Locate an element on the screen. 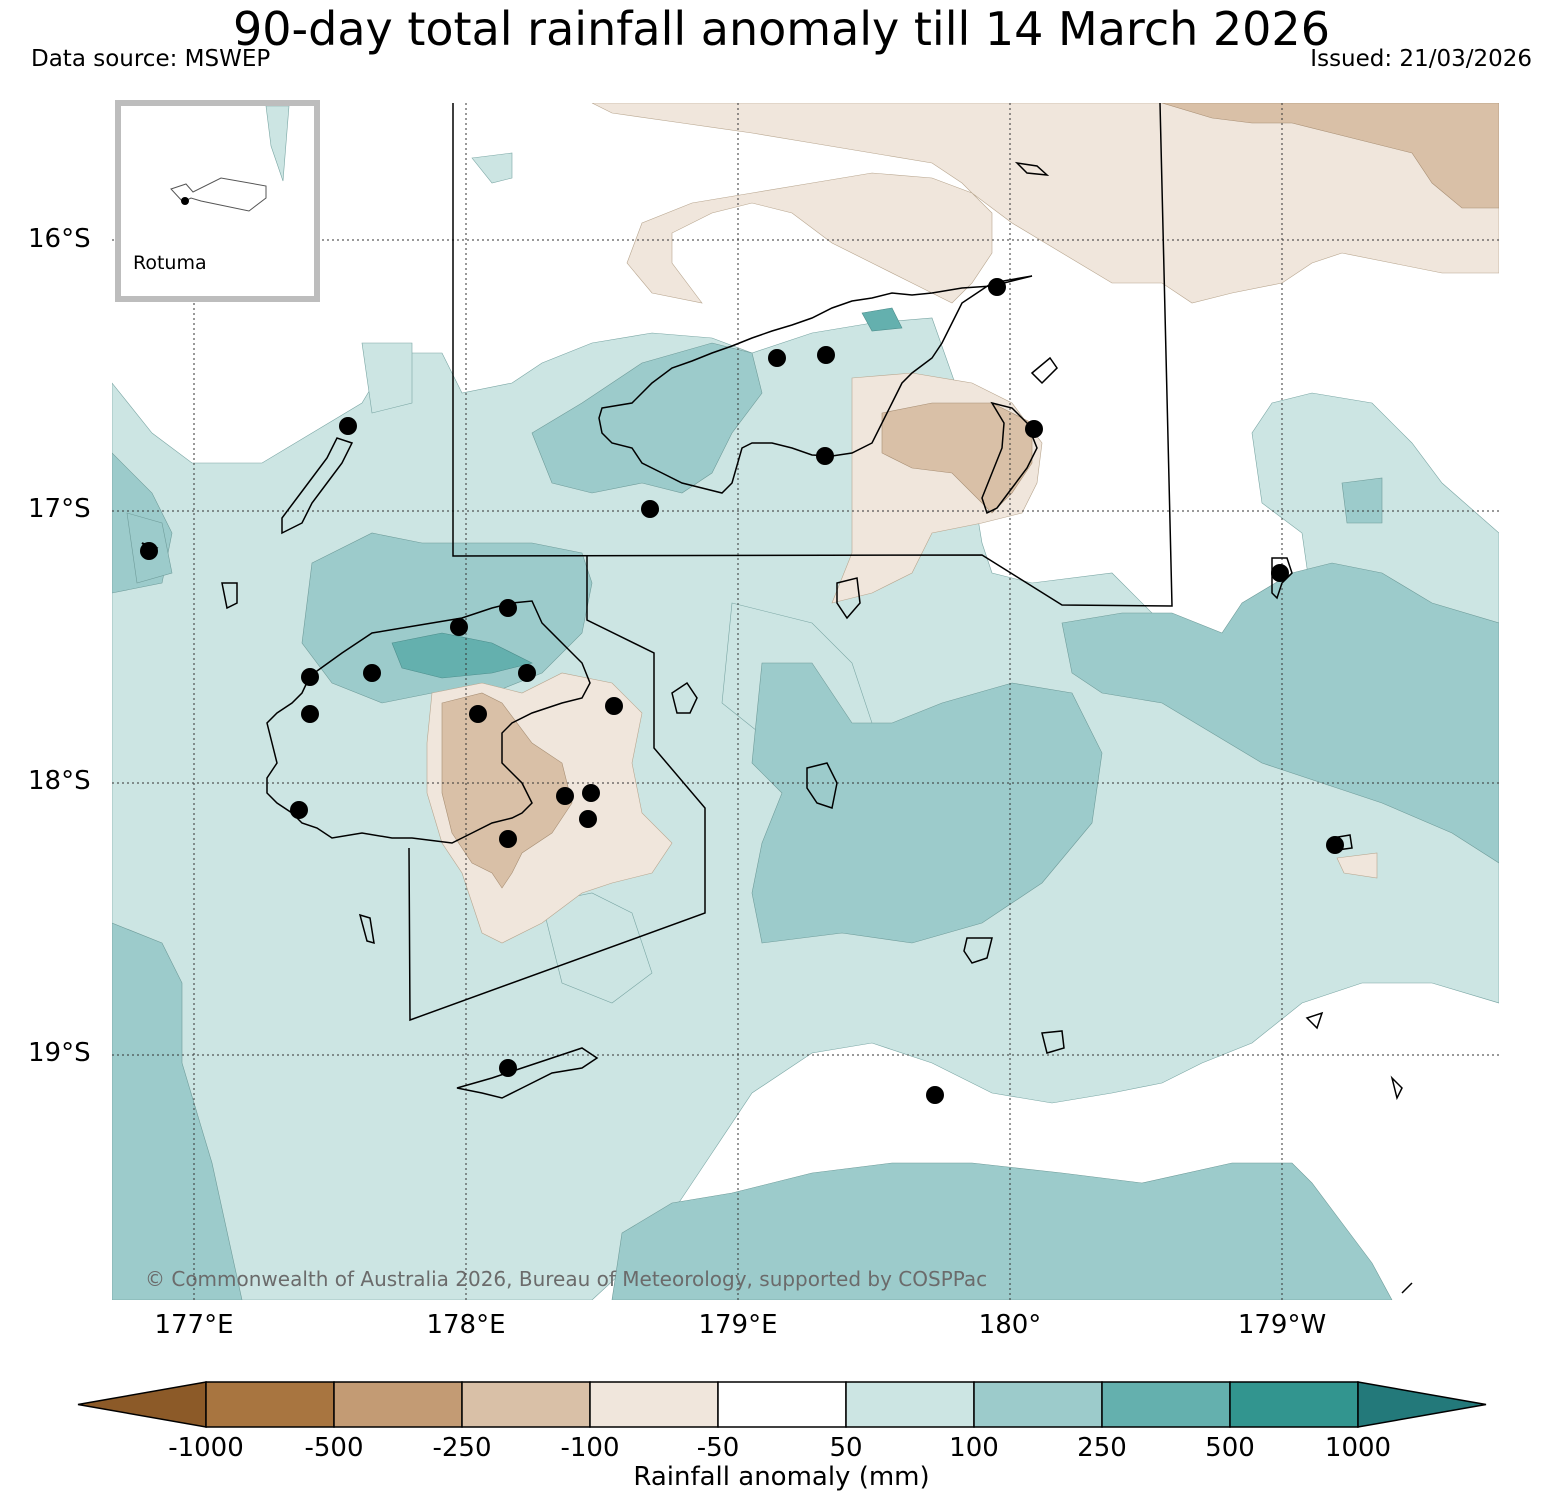  vanua-balavu-coastline is located at coordinates (1282, 578).